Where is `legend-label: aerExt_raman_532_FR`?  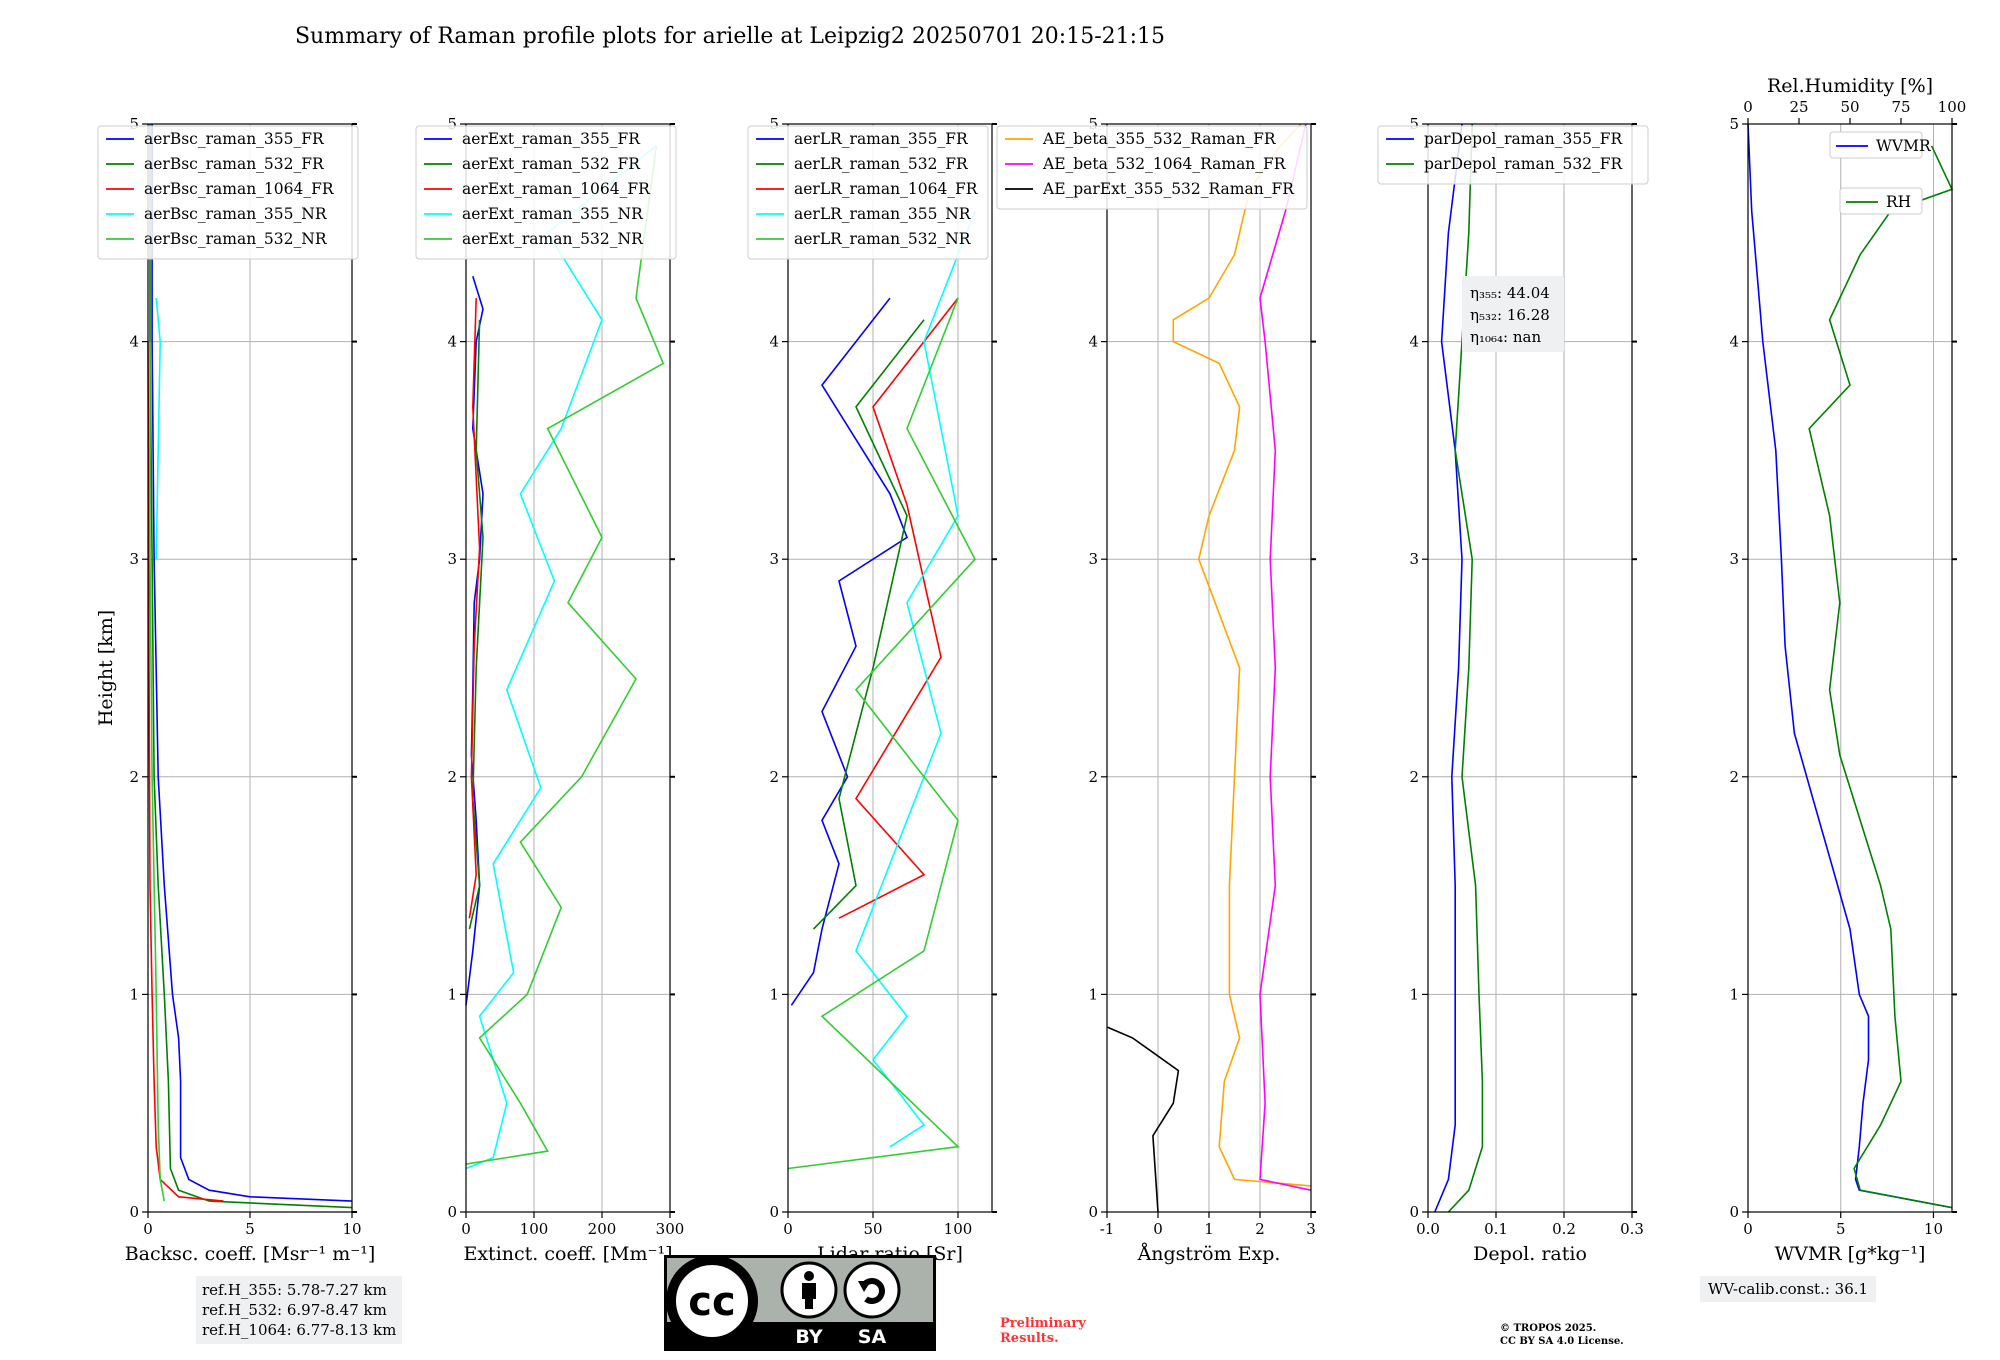 legend-label: aerExt_raman_532_FR is located at coordinates (551, 164).